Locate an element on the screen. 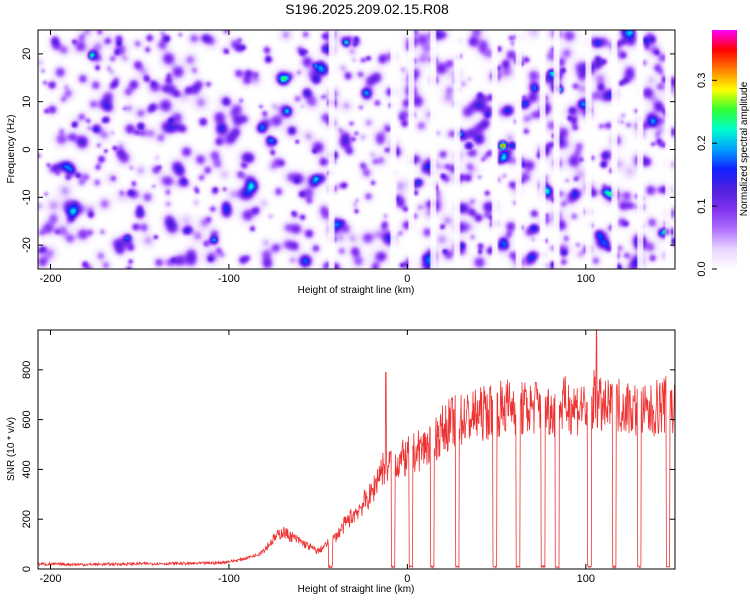  spectrogram-x-tick-label: -100 is located at coordinates (229, 279).